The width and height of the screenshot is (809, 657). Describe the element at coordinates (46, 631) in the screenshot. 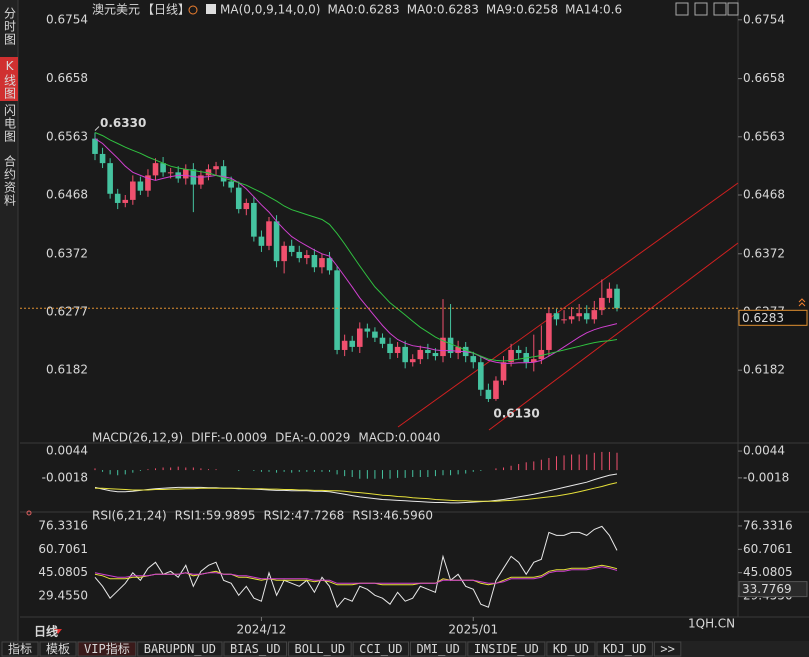

I see `period-label: 日线` at that location.